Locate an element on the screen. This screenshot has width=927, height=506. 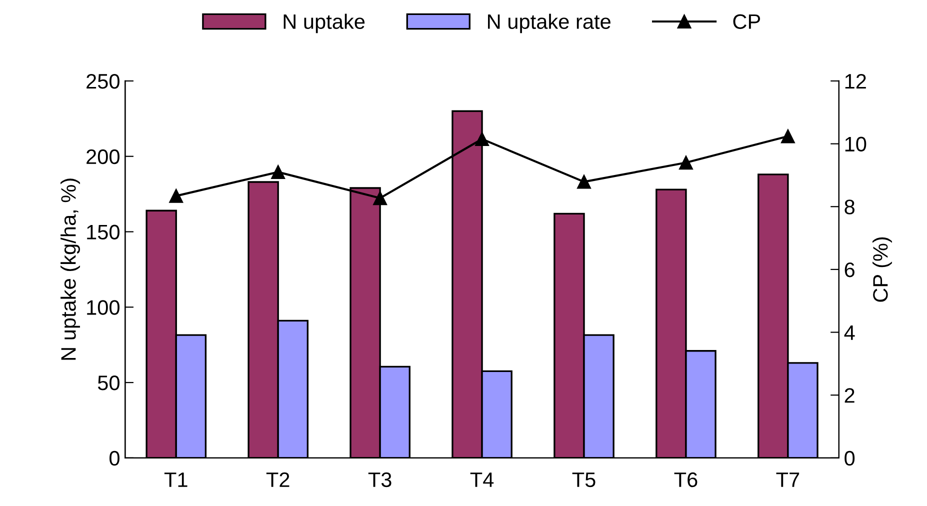
x-tick-label: T5 is located at coordinates (584, 480).